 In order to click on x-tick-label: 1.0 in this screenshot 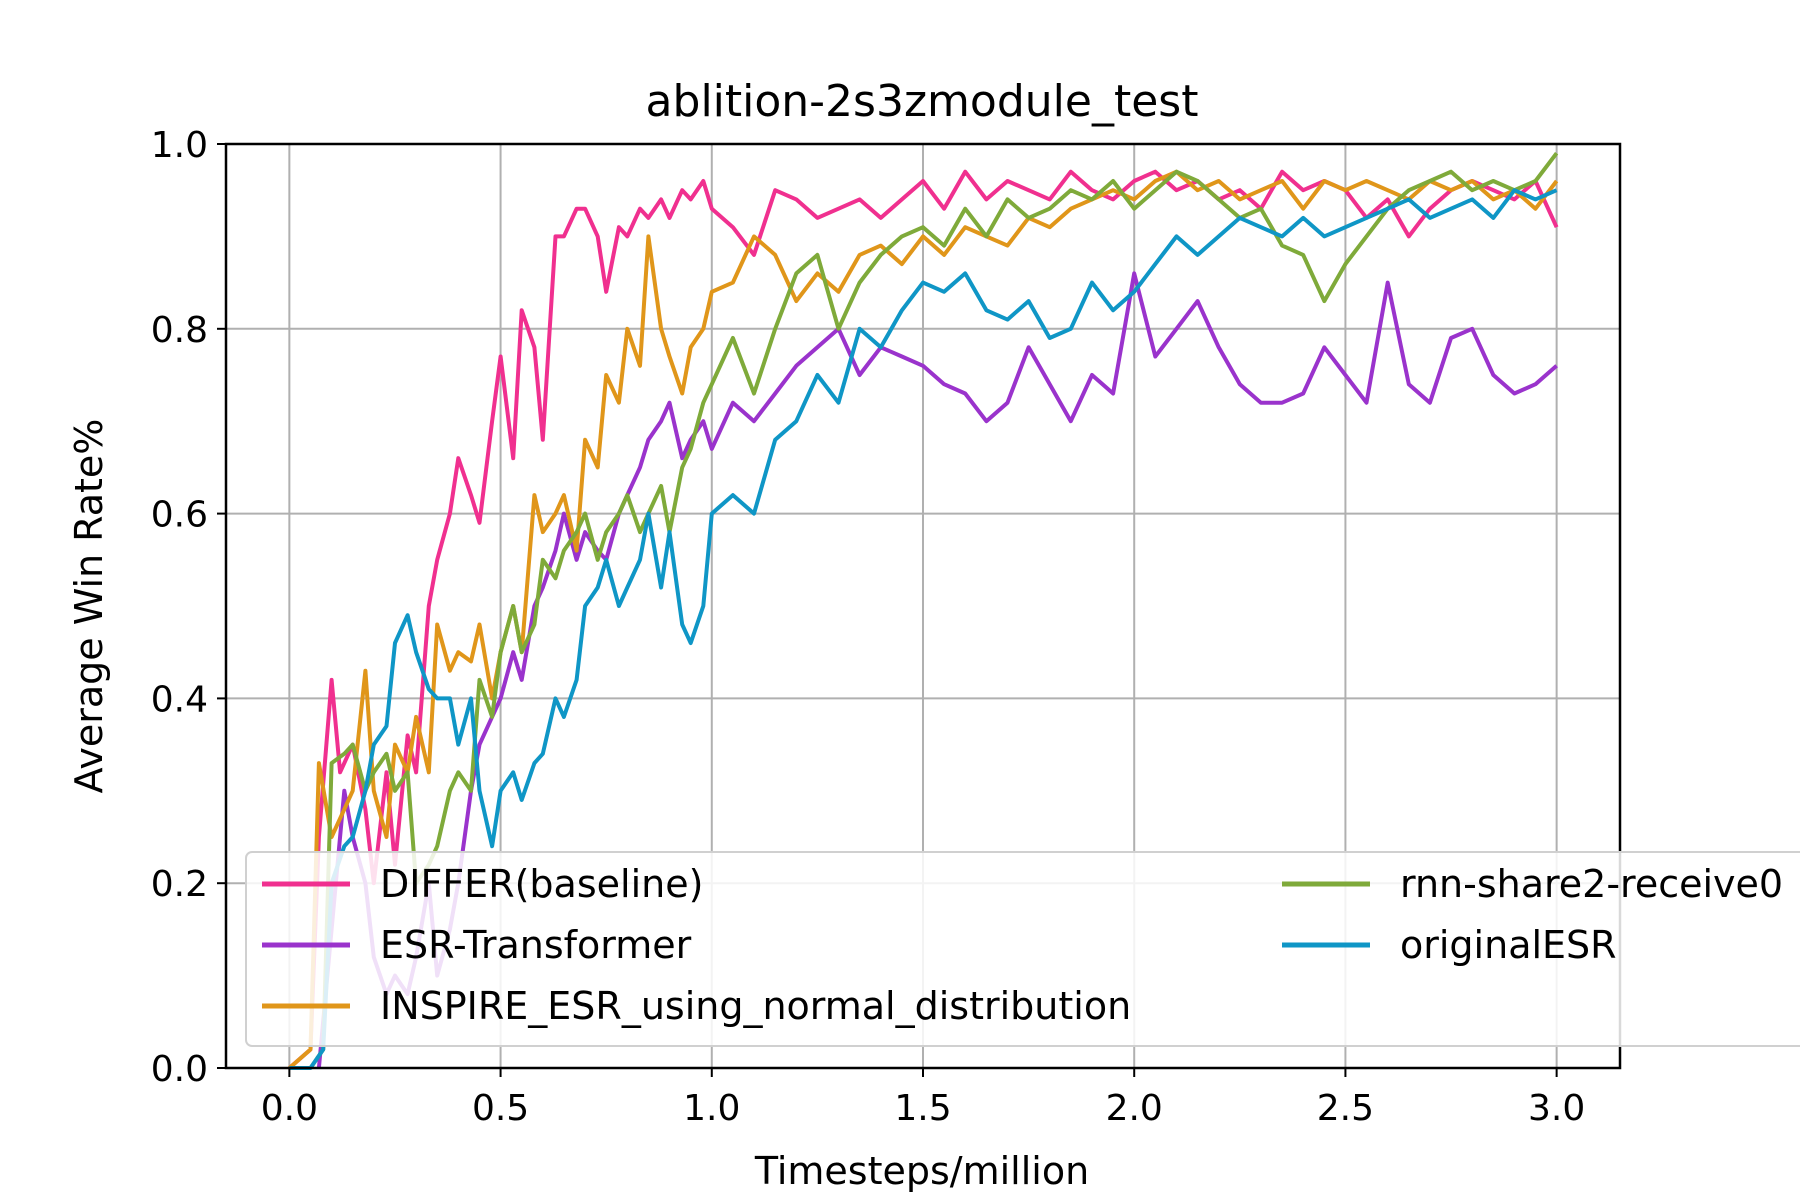, I will do `click(711, 1108)`.